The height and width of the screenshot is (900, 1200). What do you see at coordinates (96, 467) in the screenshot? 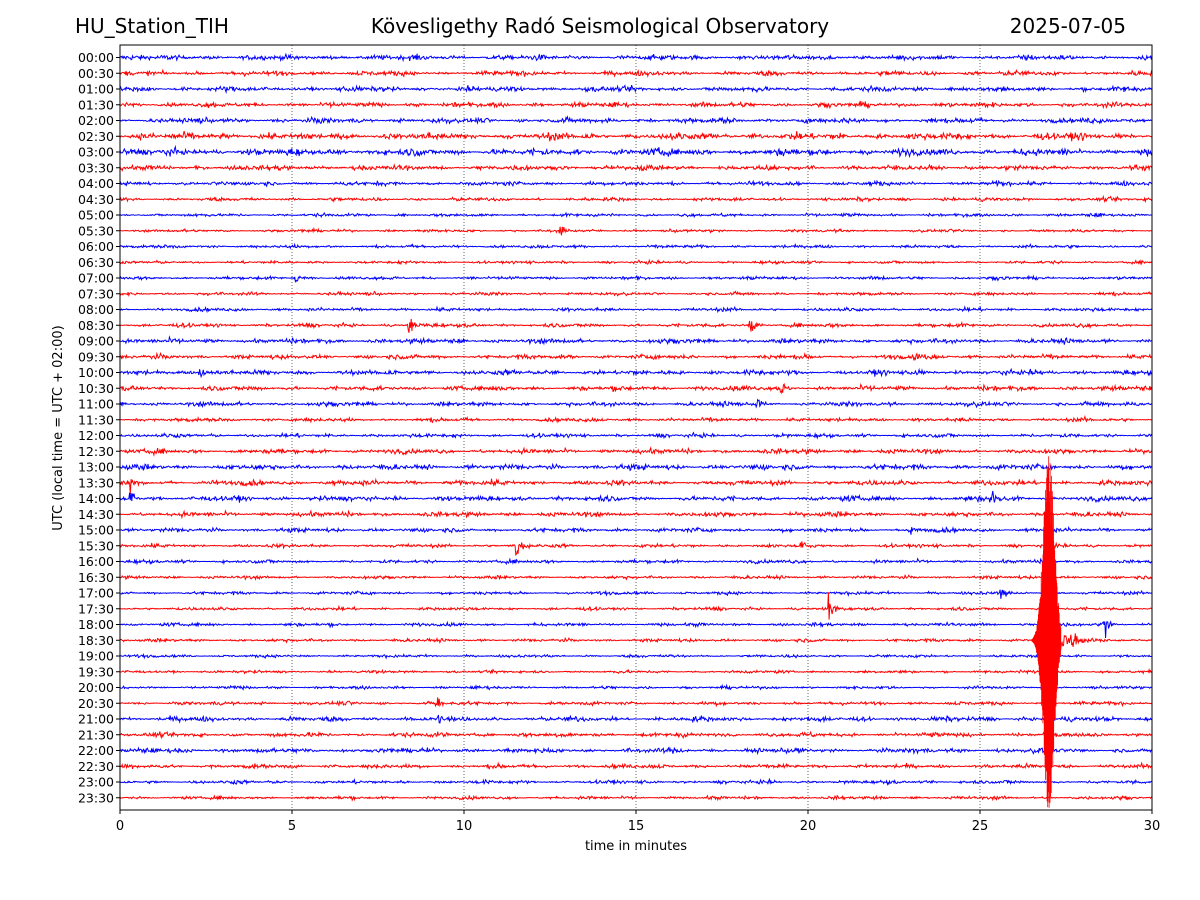
I see `y-tick-label: 13:00` at bounding box center [96, 467].